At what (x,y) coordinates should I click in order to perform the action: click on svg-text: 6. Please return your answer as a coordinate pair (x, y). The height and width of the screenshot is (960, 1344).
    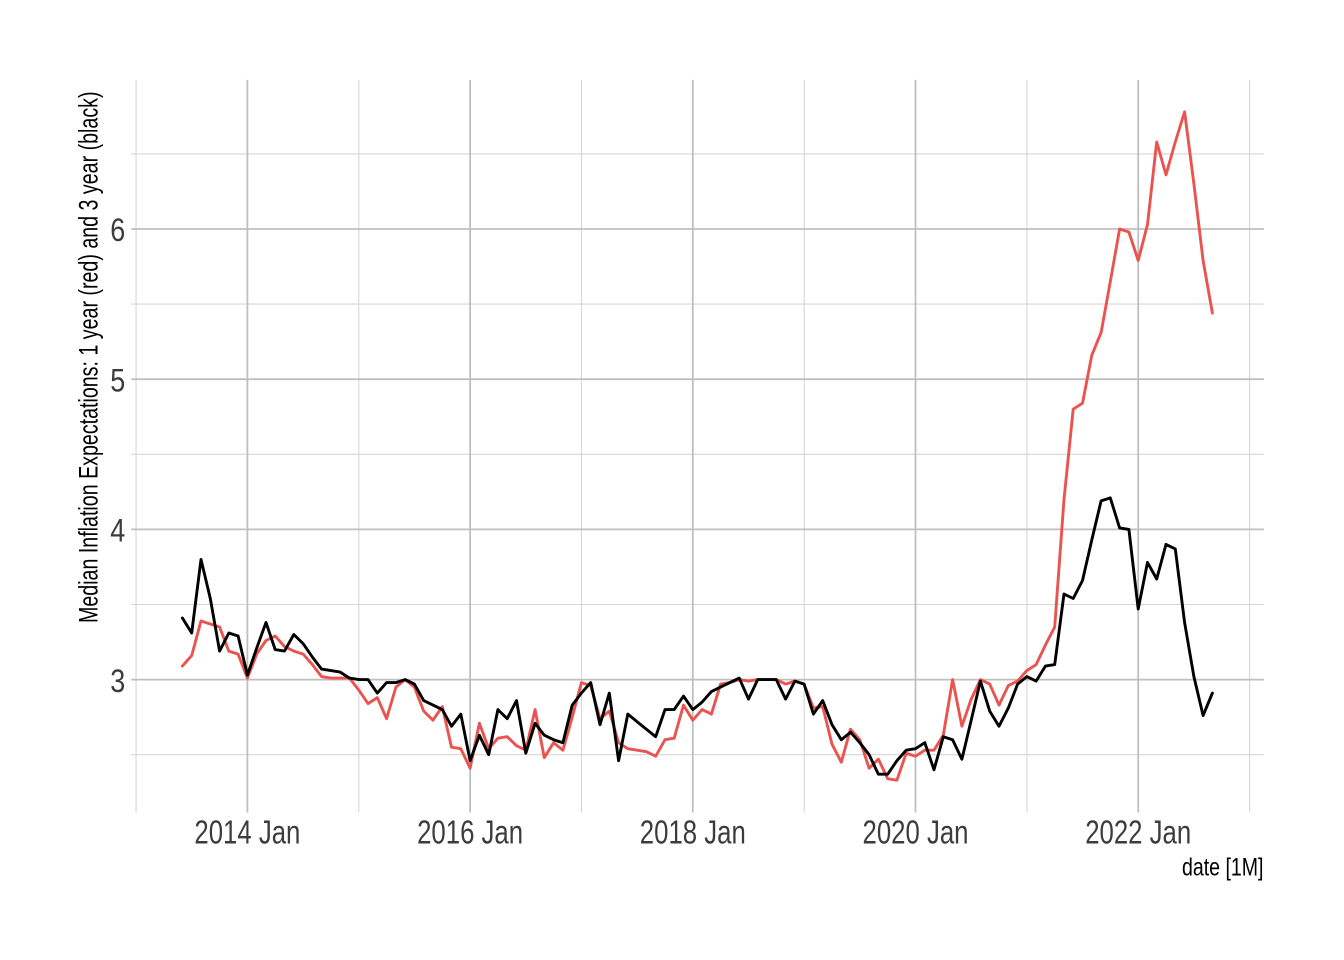
    Looking at the image, I should click on (117, 230).